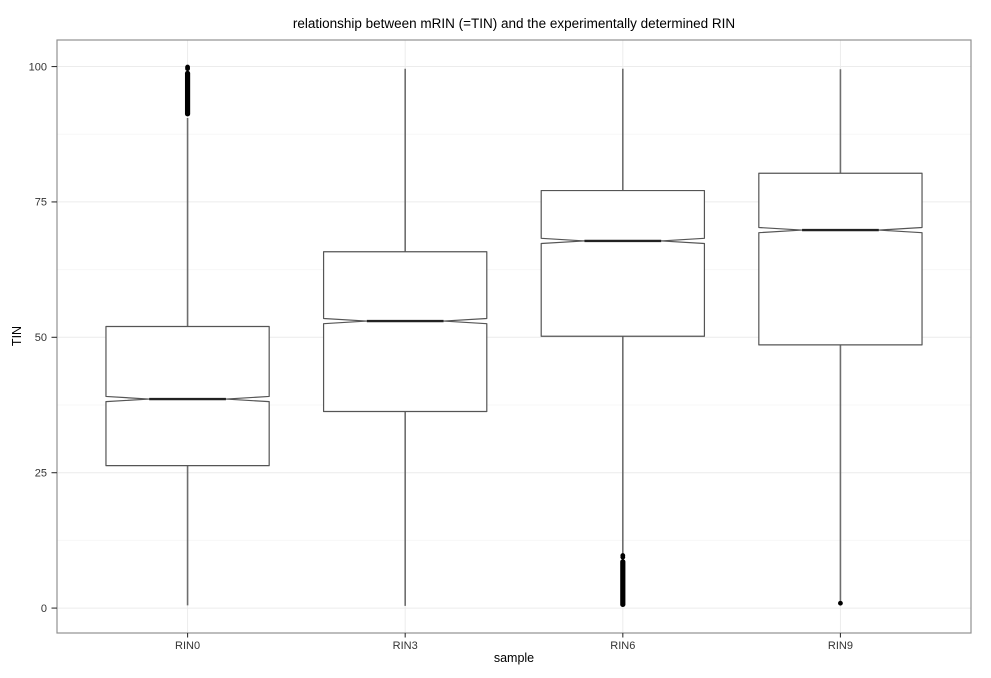 The image size is (991, 678). Describe the element at coordinates (41, 203) in the screenshot. I see `y-tick-label: 75` at that location.